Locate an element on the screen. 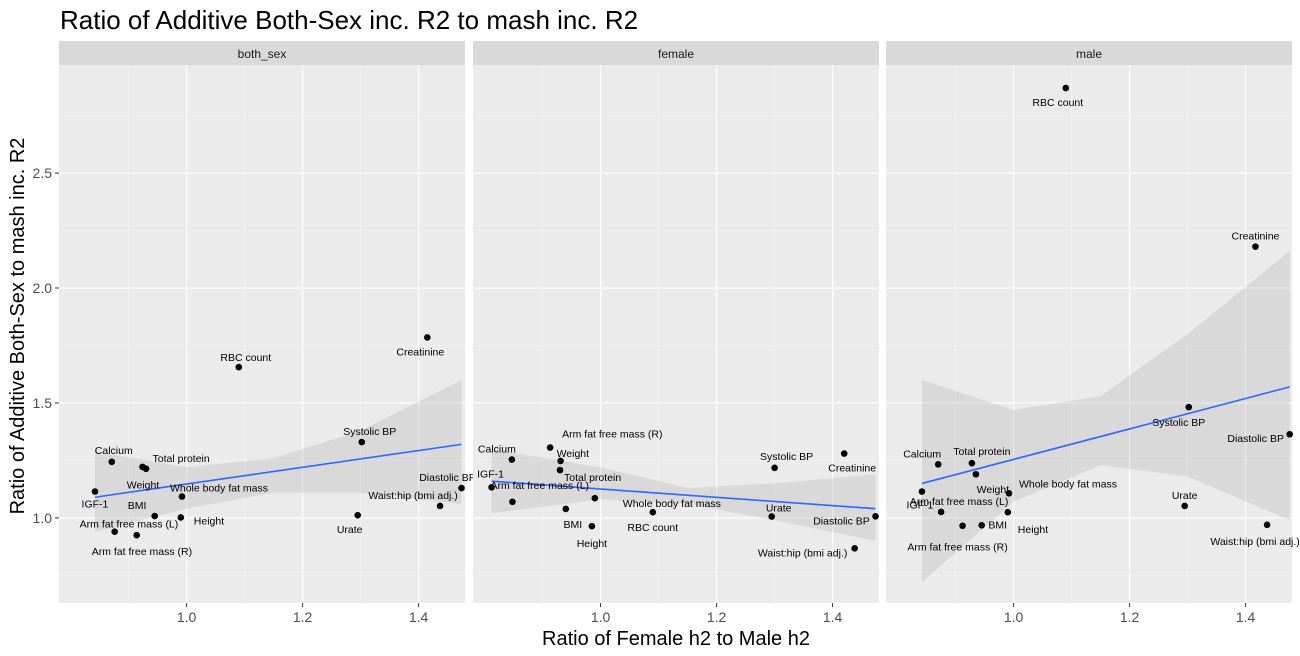  confidence-band is located at coordinates (1106, 417).